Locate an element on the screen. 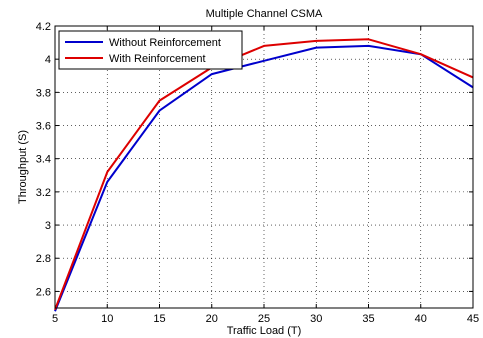  y-tick-label: 3.4 is located at coordinates (43, 160).